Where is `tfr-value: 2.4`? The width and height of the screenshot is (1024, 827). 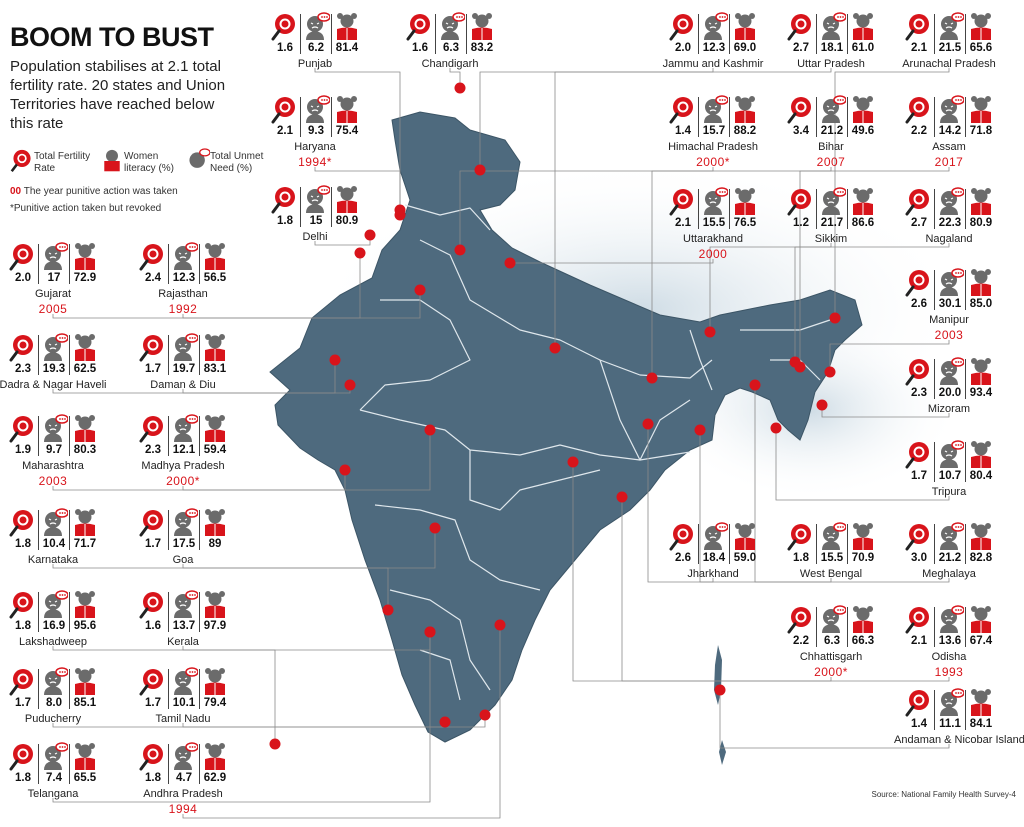
tfr-value: 2.4 is located at coordinates (153, 278).